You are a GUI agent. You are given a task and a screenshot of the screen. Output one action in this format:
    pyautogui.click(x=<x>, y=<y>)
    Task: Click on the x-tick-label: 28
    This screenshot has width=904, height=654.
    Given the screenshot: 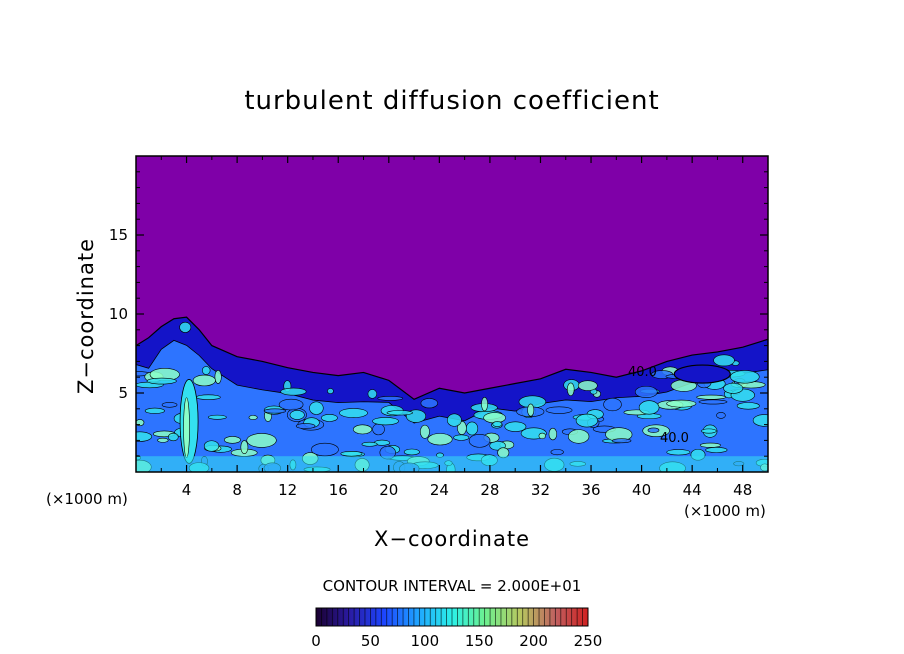 What is the action you would take?
    pyautogui.click(x=490, y=490)
    